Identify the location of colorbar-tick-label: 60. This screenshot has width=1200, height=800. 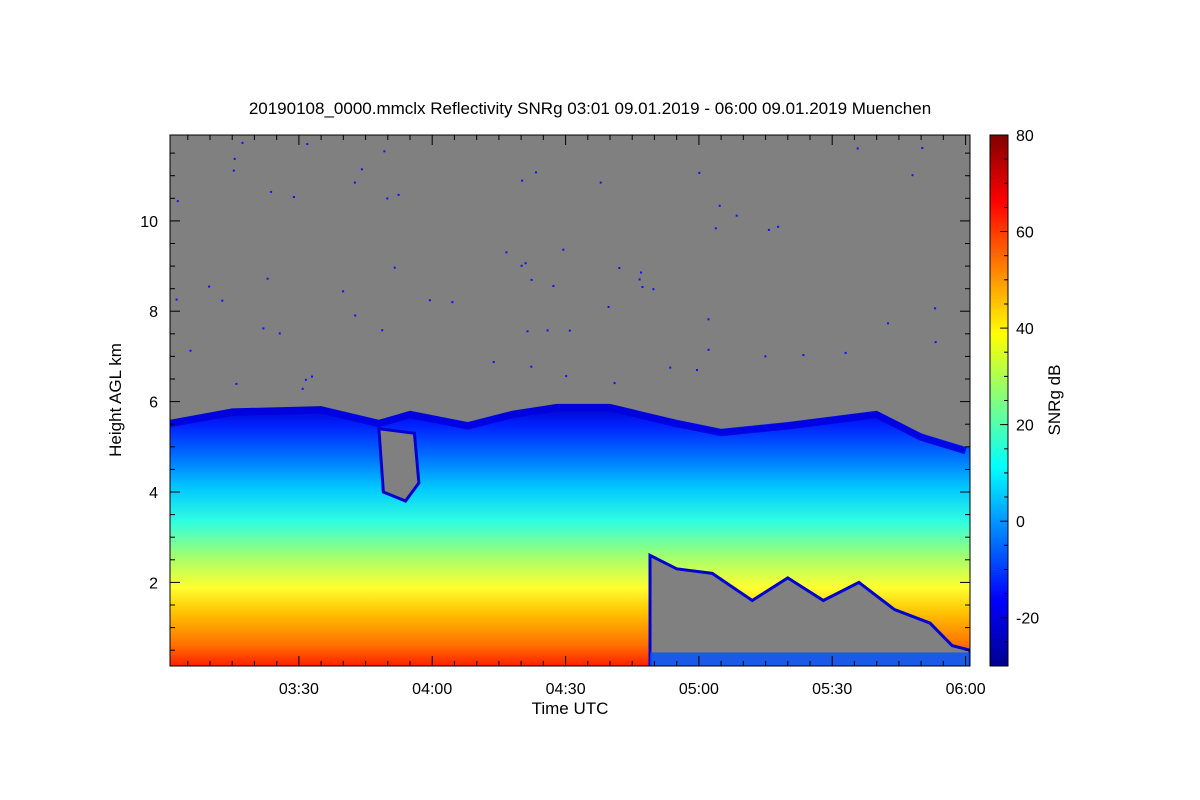
(1025, 233).